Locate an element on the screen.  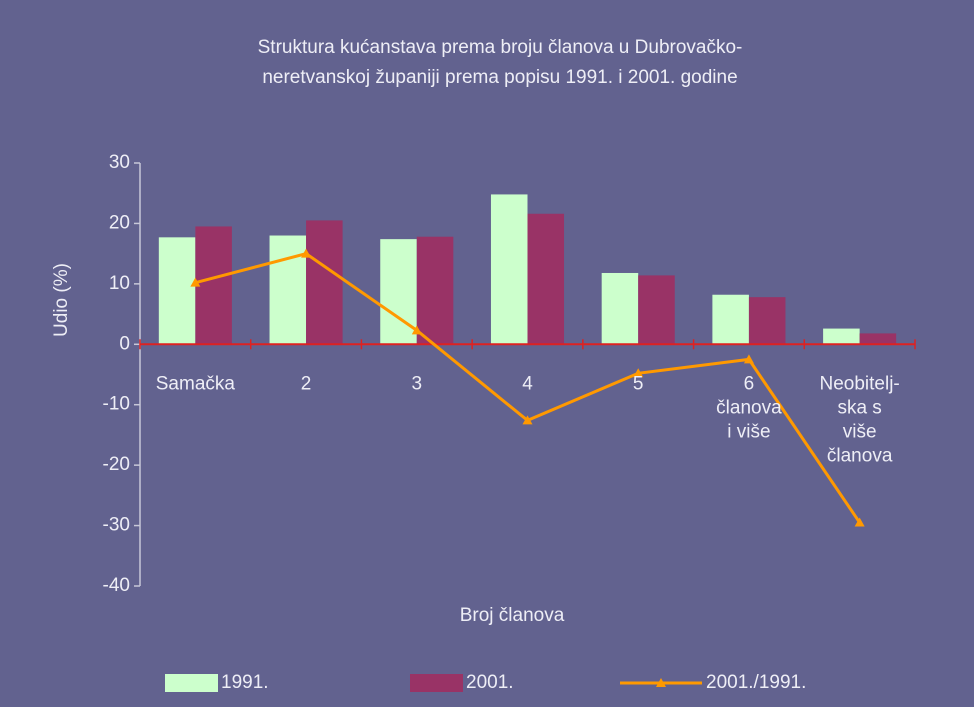
x-tick-label: 6 članova i više is located at coordinates (749, 407).